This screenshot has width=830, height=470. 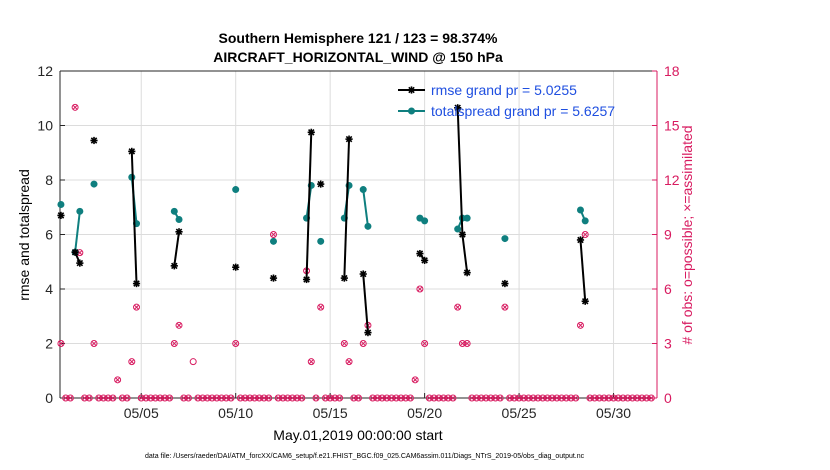 I want to click on legend-spread-marker, so click(x=411, y=111).